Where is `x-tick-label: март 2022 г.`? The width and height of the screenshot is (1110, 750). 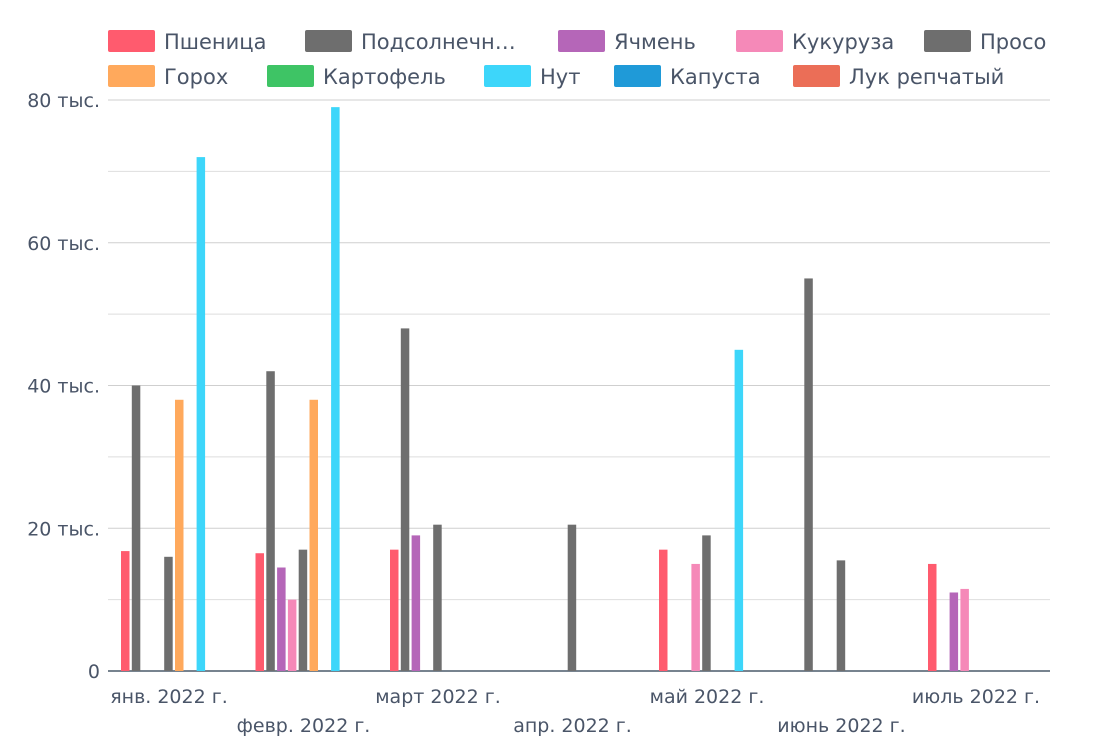
x-tick-label: март 2022 г. is located at coordinates (438, 697).